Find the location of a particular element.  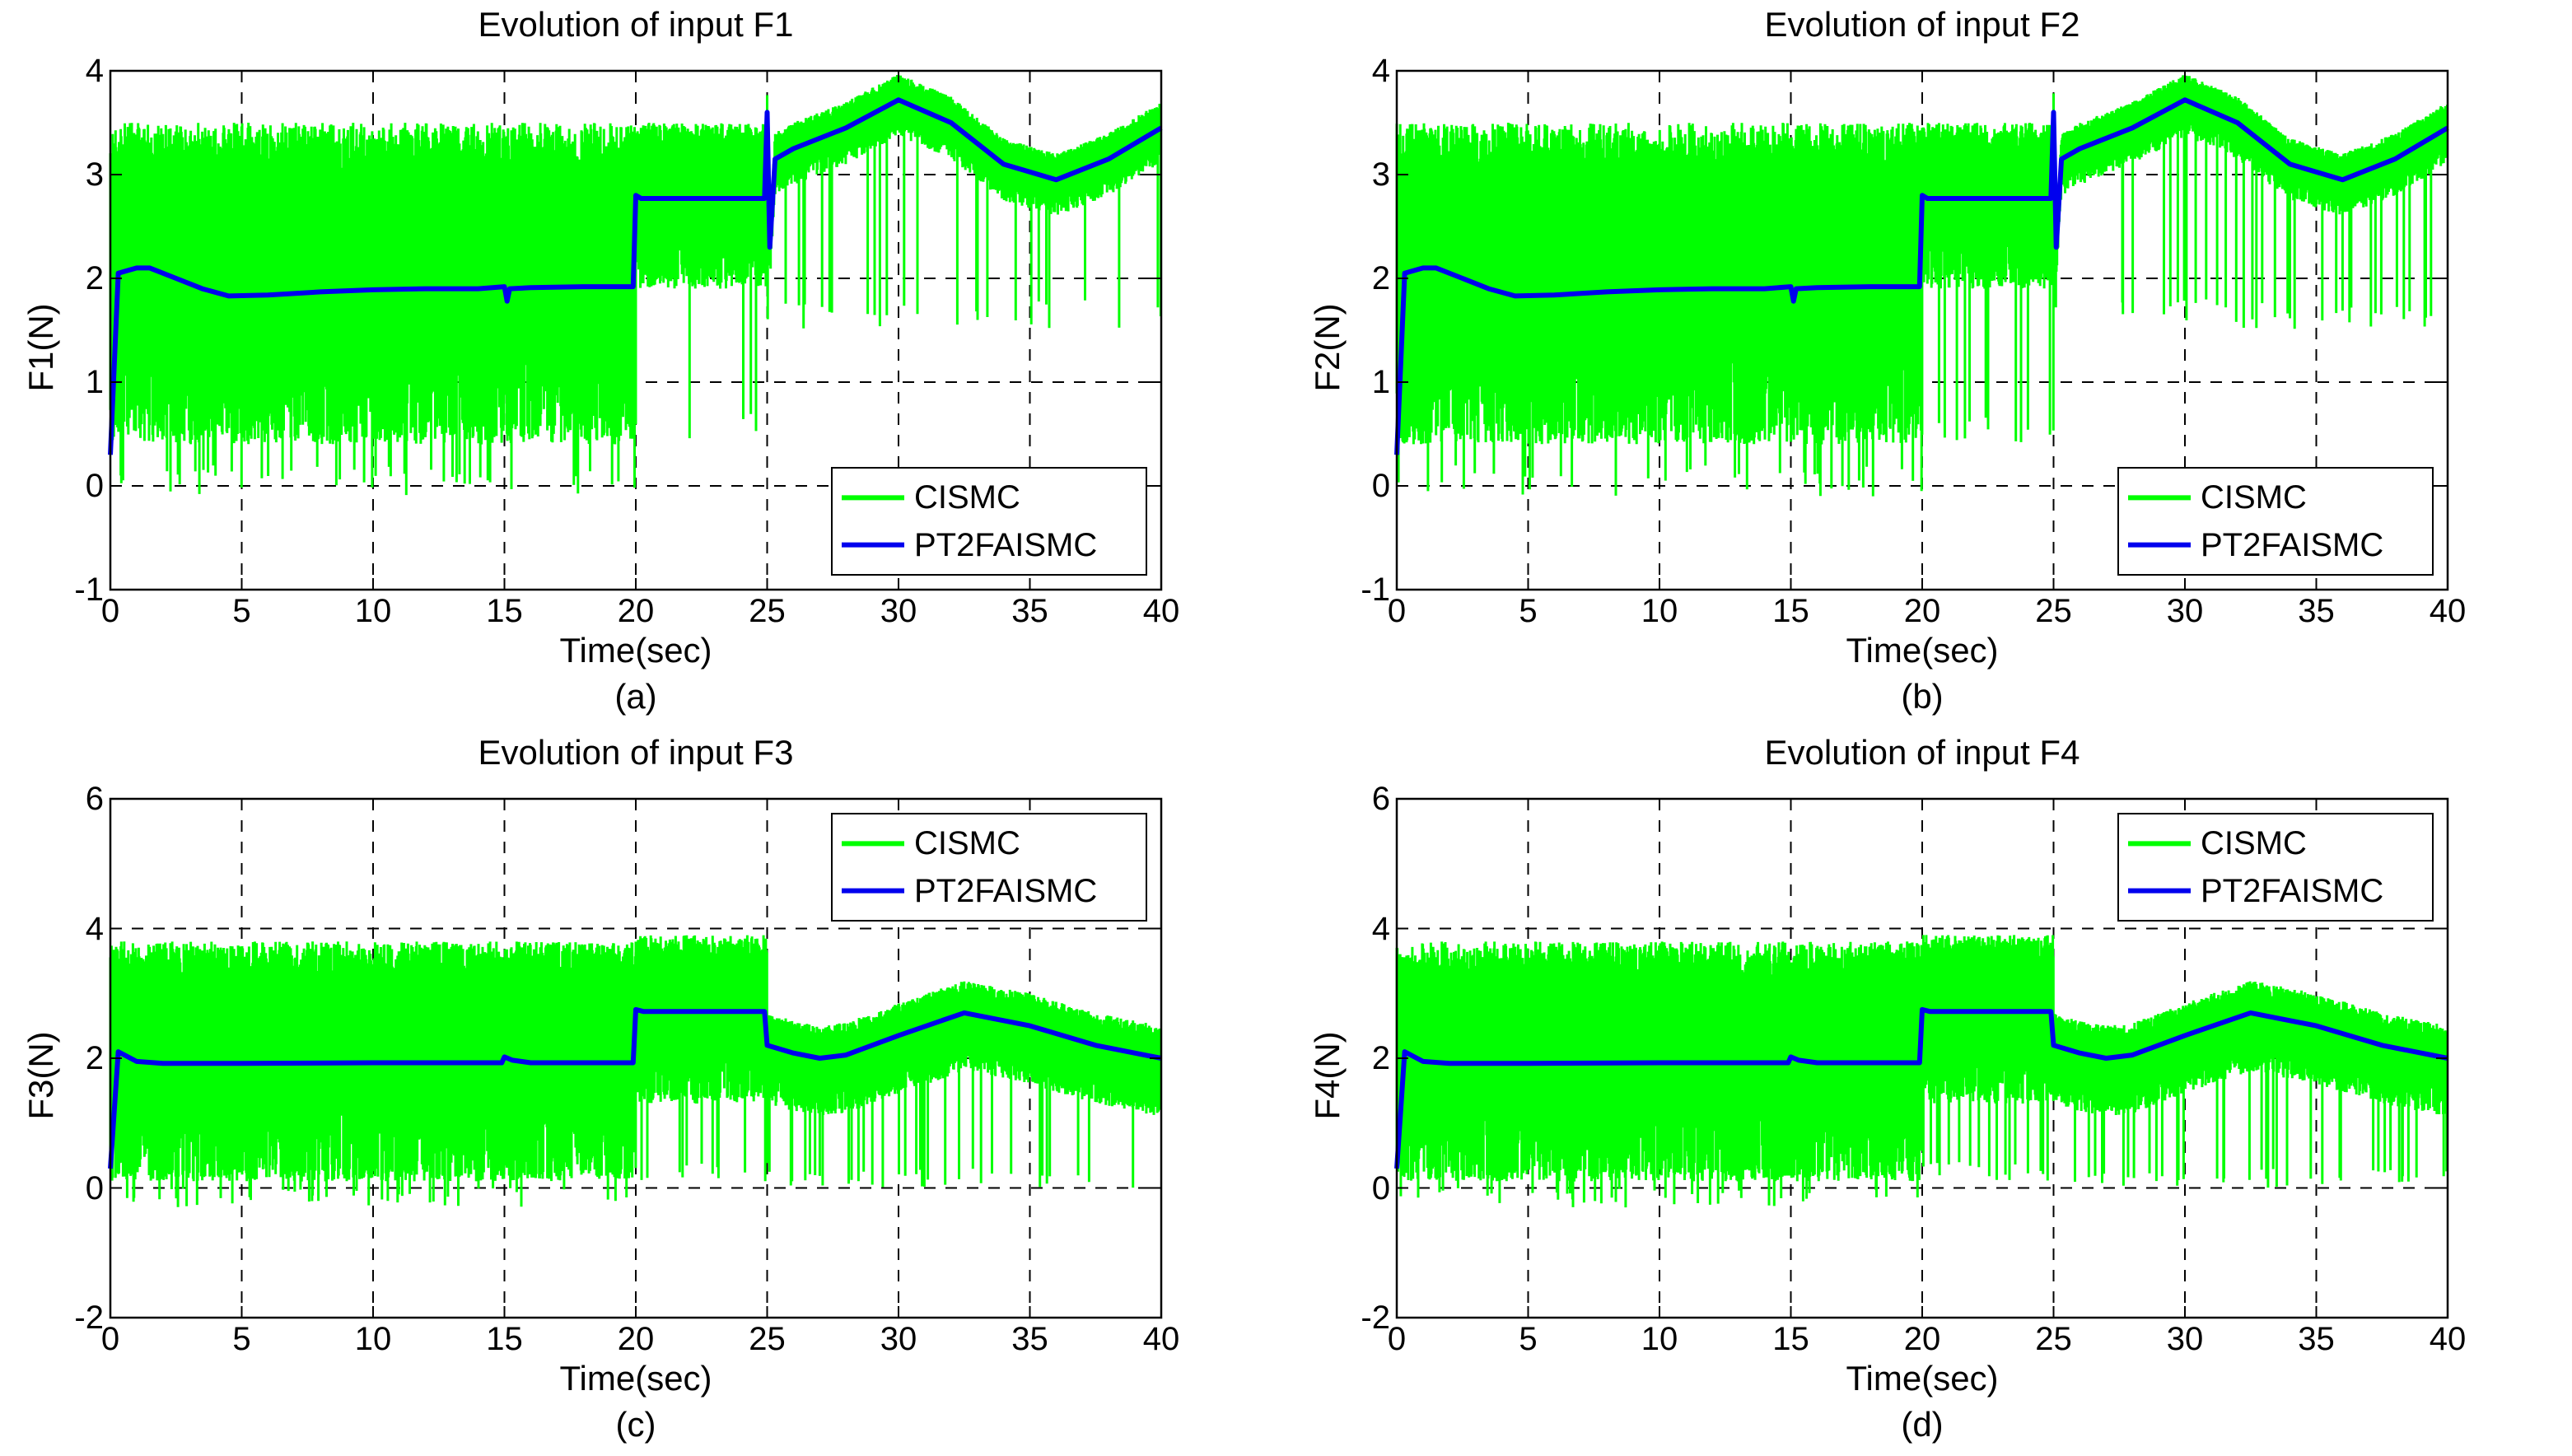

panel-caption: (c) is located at coordinates (635, 1424).